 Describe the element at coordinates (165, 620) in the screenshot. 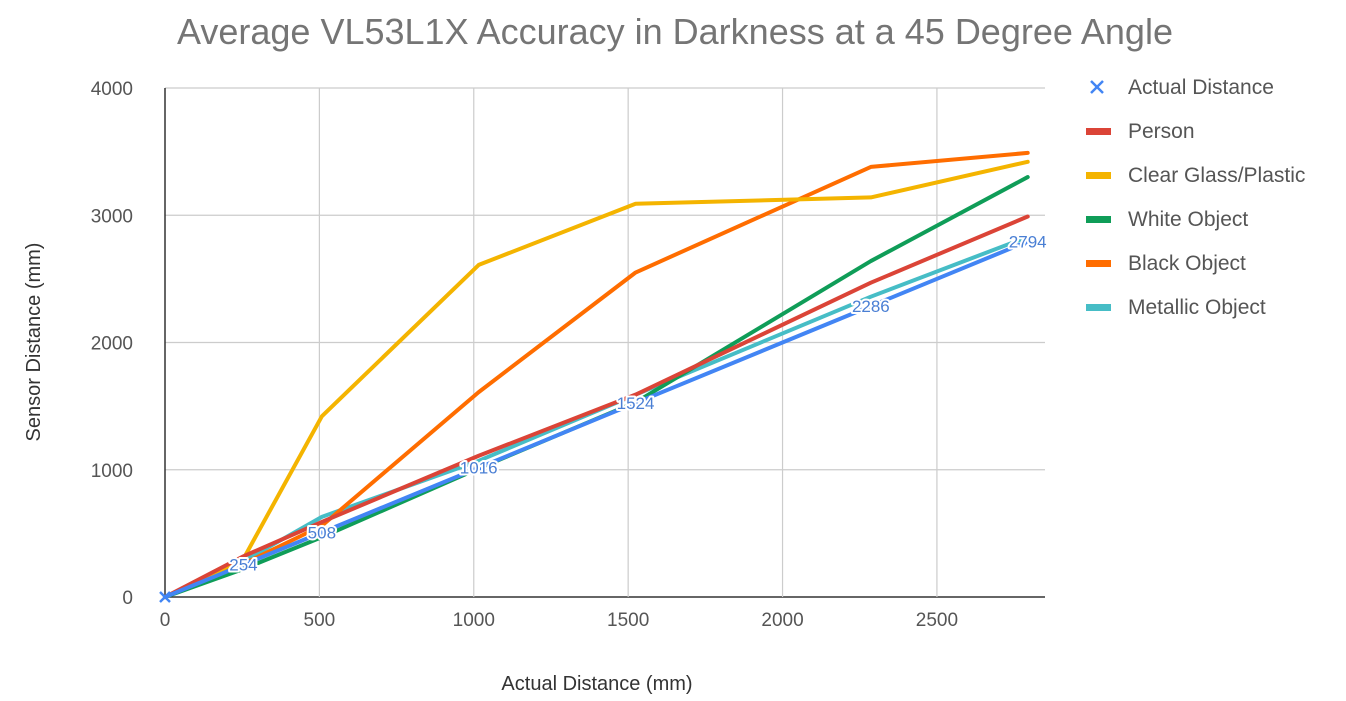

I see `x-tick-label: 0` at that location.